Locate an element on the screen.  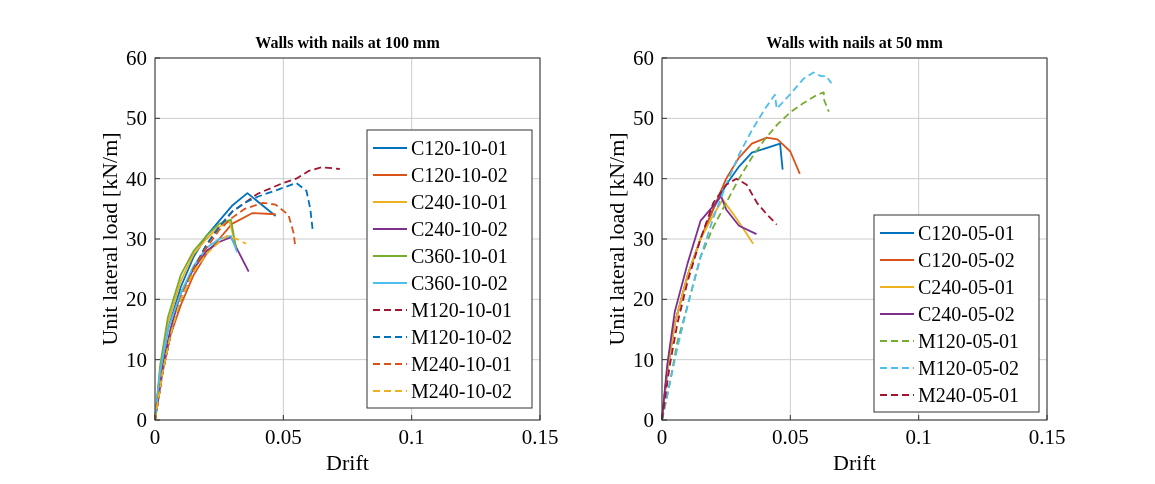
legend-label: C360-10-02 is located at coordinates (459, 283).